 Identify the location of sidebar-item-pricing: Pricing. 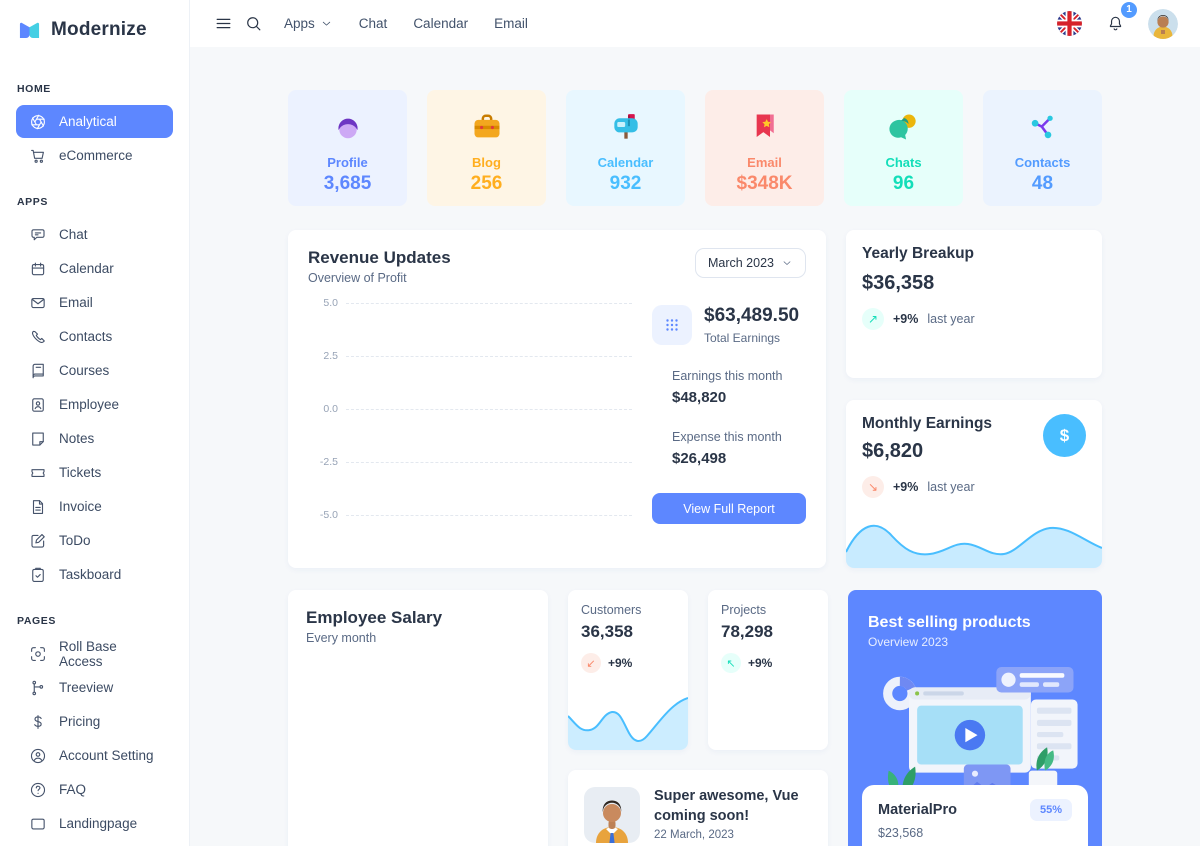
(94, 721).